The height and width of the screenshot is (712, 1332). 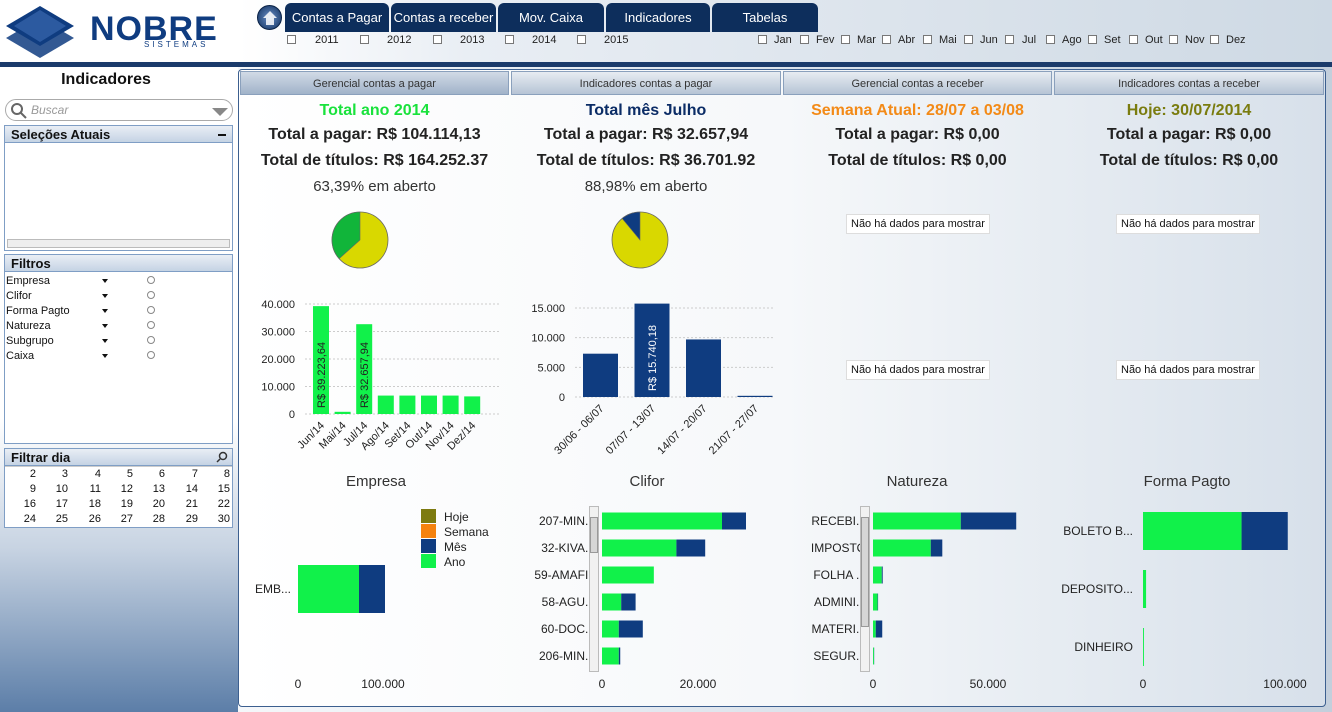 What do you see at coordinates (917, 134) in the screenshot?
I see `panel-week-pagar: Total a pagar: R$ 0,00` at bounding box center [917, 134].